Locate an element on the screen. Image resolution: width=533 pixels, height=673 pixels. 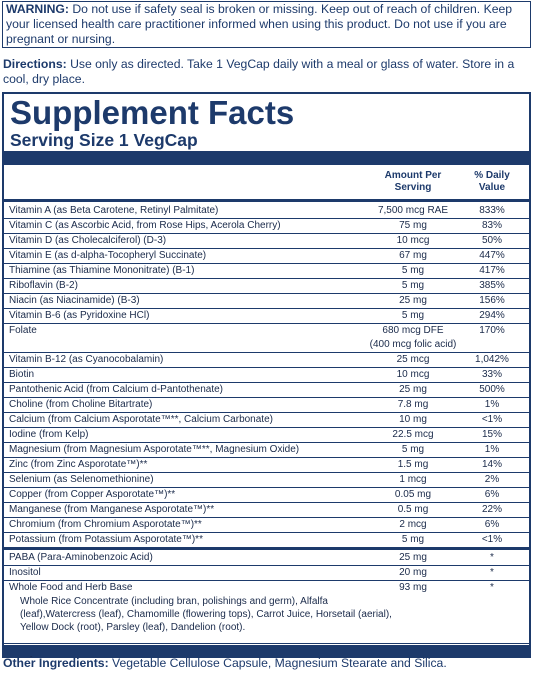
nutrient-name: Thiamine (as Thiamine Mononitrate) (B-1) is located at coordinates (102, 270).